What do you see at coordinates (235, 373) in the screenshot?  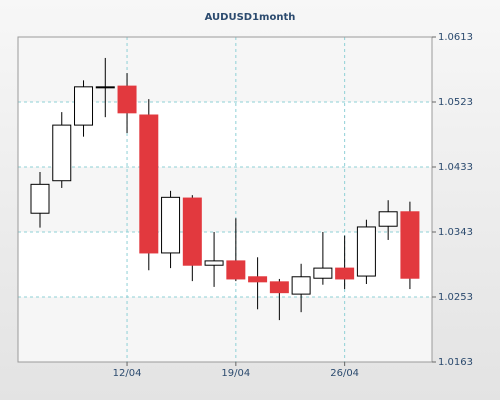 I see `x-tick-label: 19/04` at bounding box center [235, 373].